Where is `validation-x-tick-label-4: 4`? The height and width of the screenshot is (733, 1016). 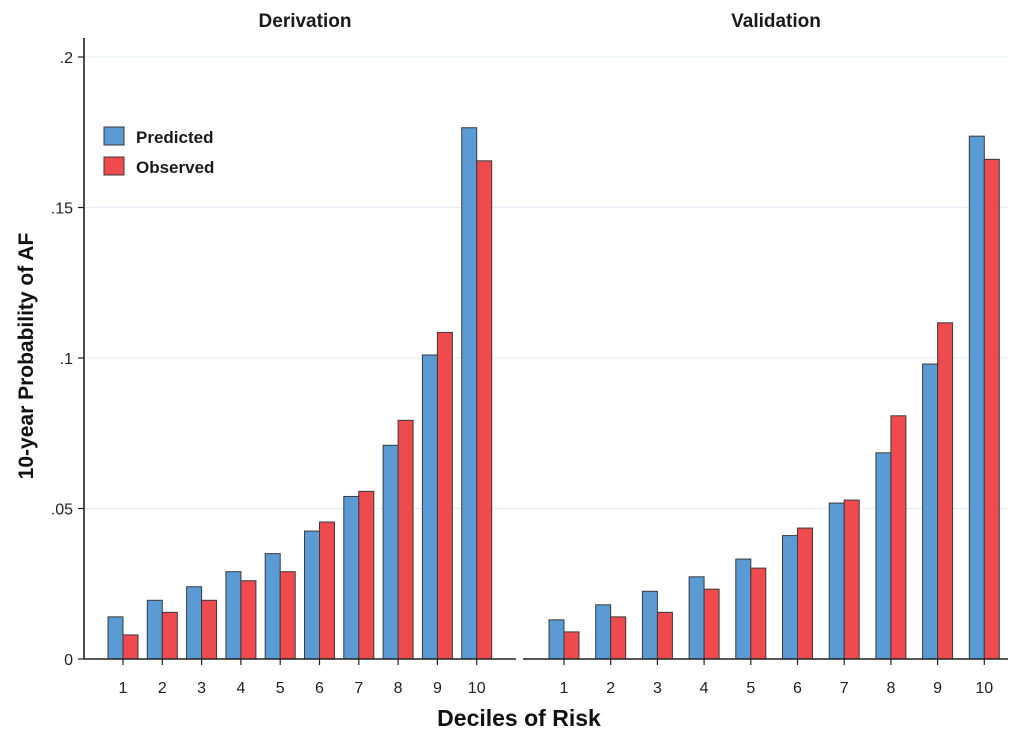
validation-x-tick-label-4: 4 is located at coordinates (704, 688).